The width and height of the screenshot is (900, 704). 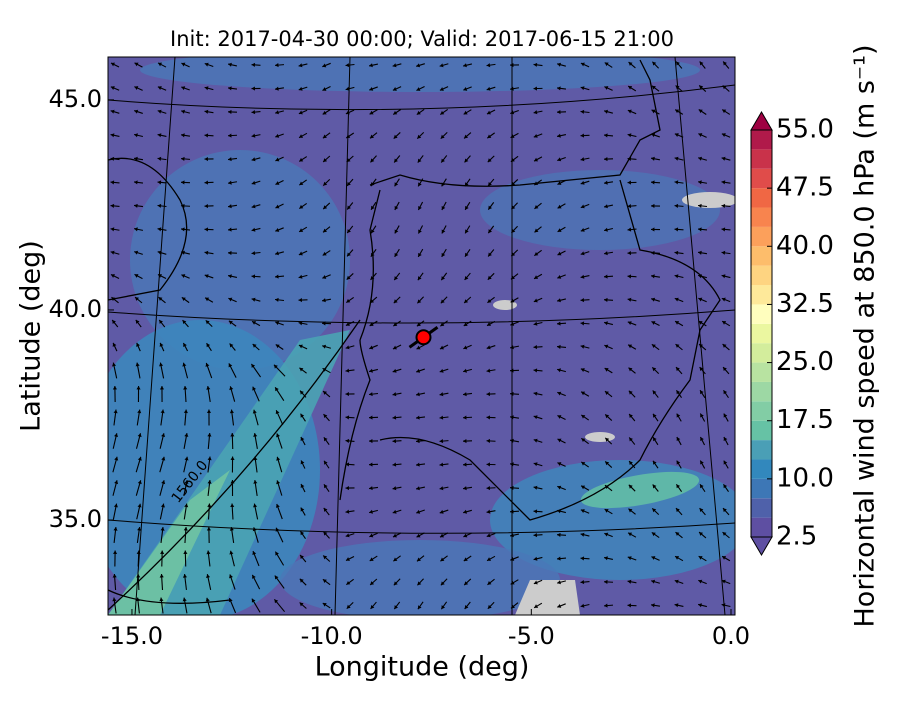 I want to click on x-tick-label: 0.0, so click(x=731, y=636).